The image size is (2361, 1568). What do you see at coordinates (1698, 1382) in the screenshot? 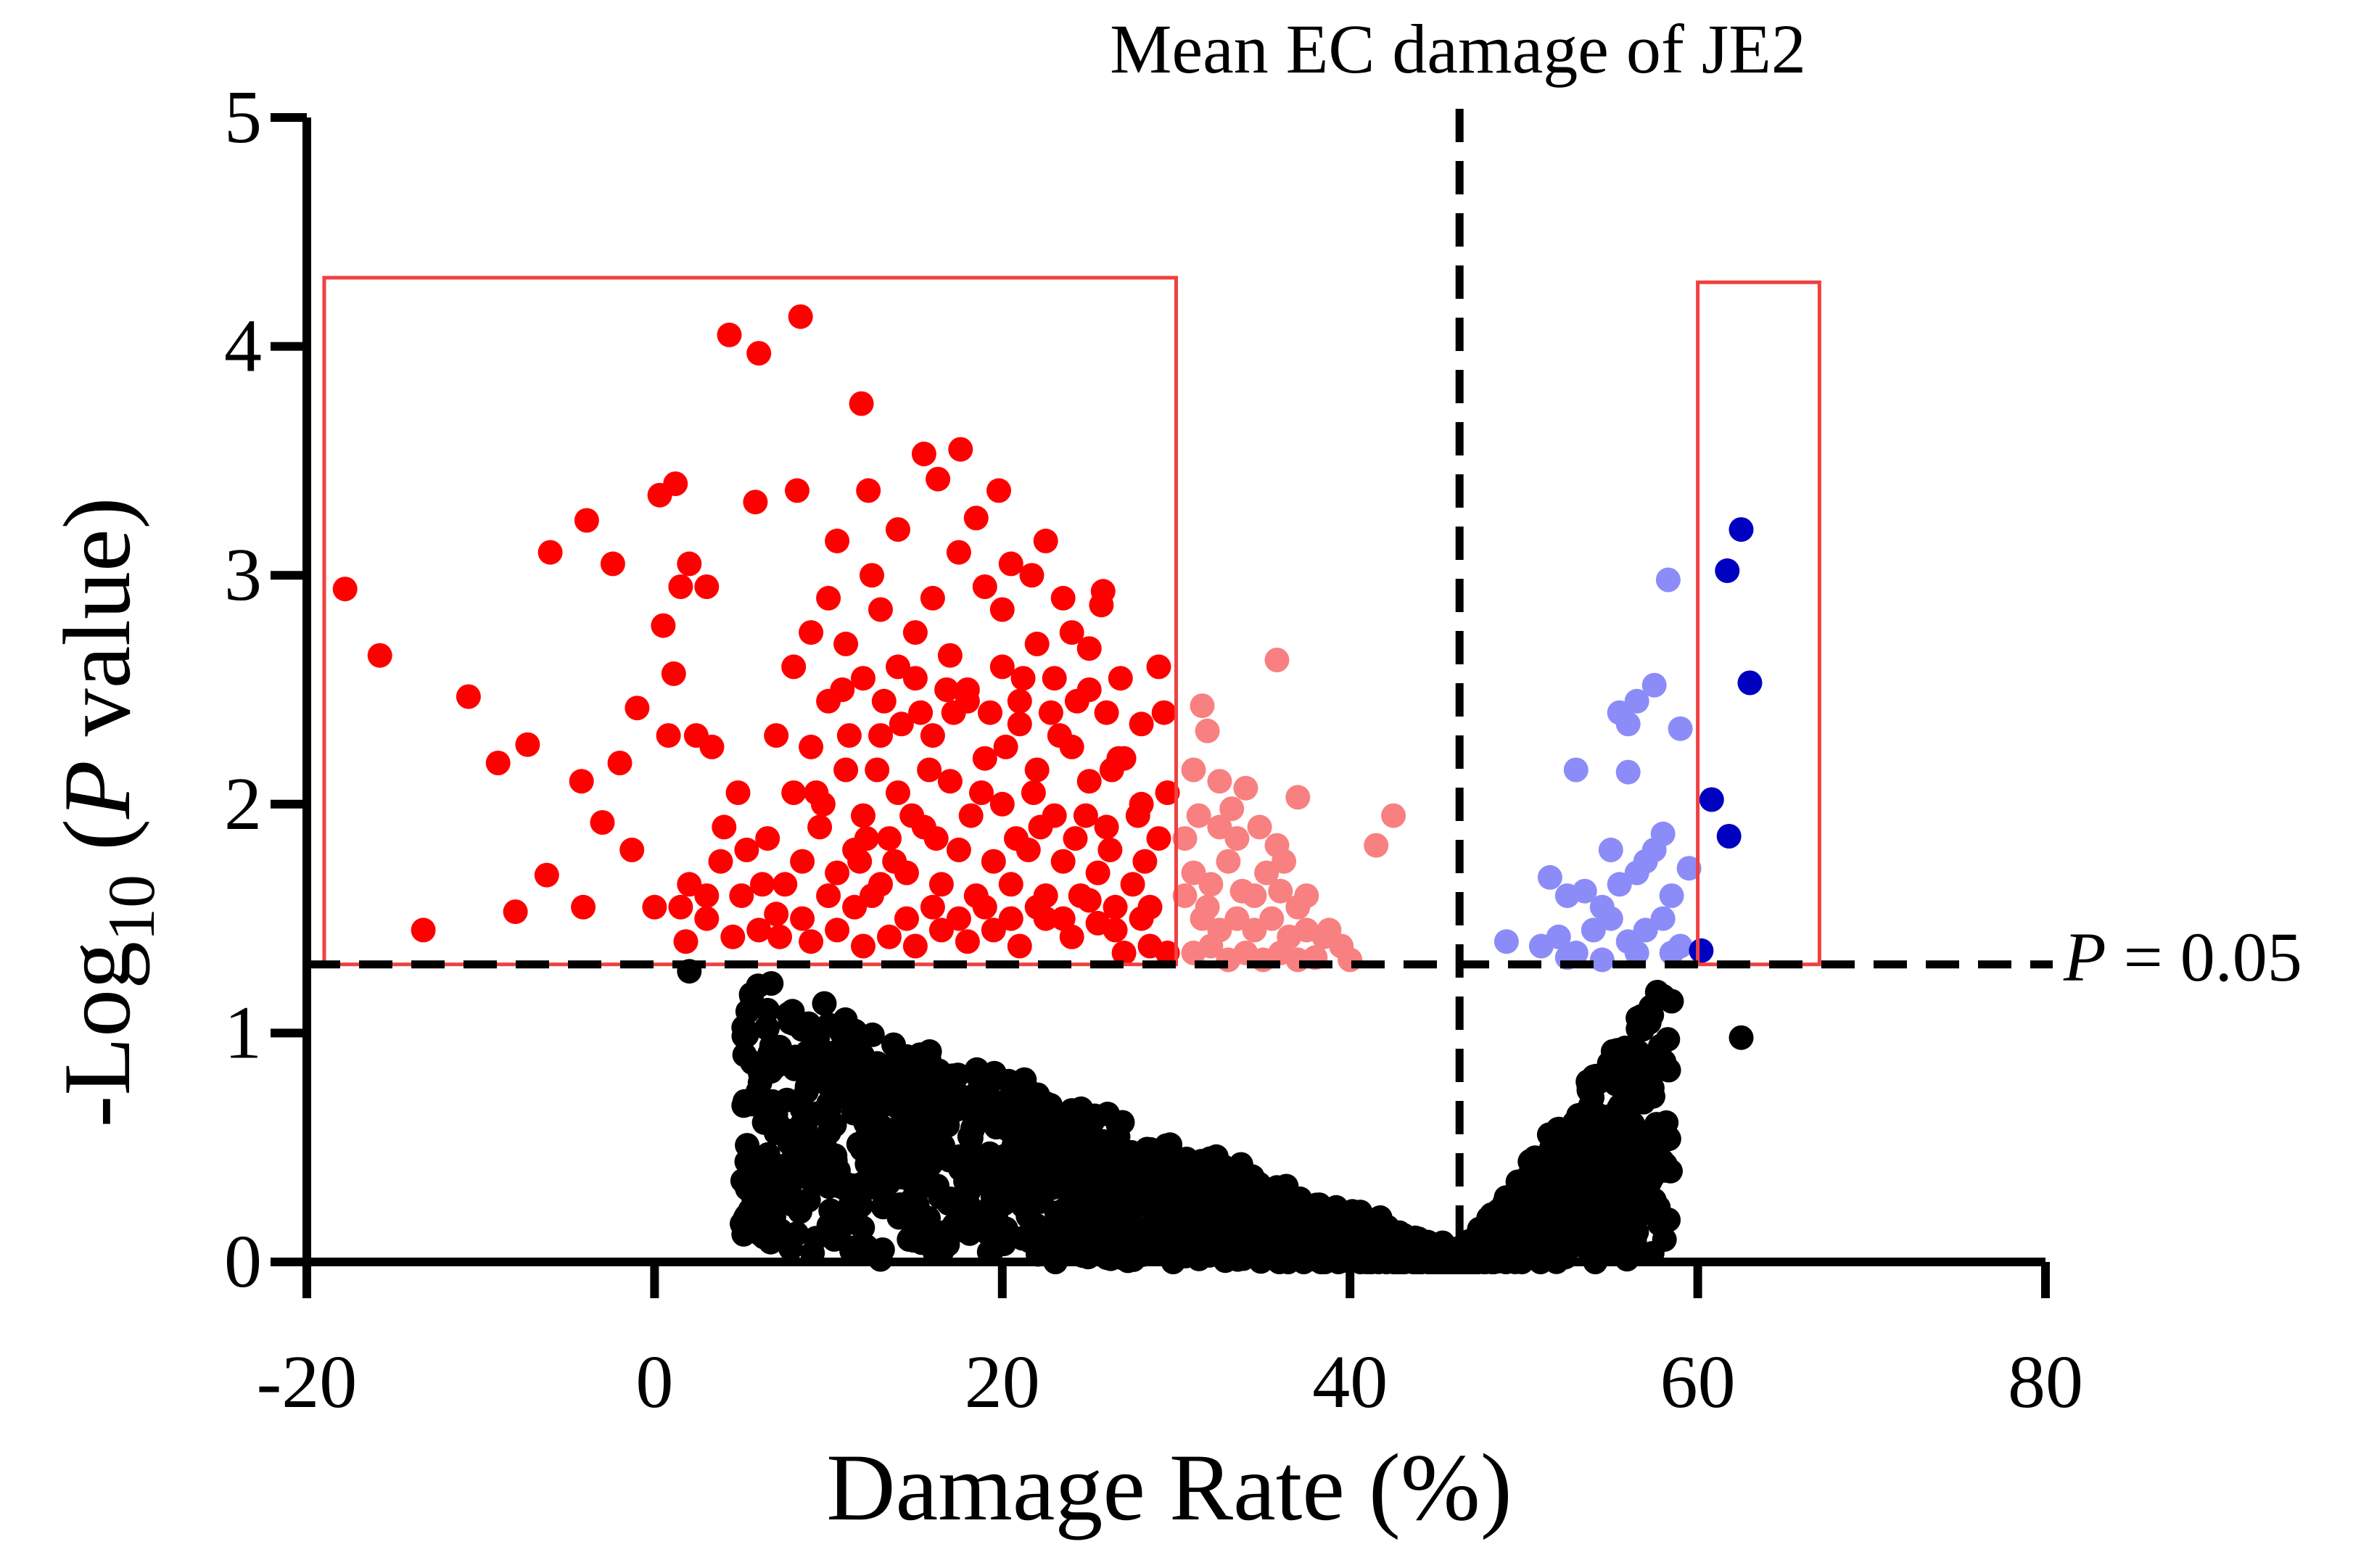
I see `x-tick-label: 60` at bounding box center [1698, 1382].